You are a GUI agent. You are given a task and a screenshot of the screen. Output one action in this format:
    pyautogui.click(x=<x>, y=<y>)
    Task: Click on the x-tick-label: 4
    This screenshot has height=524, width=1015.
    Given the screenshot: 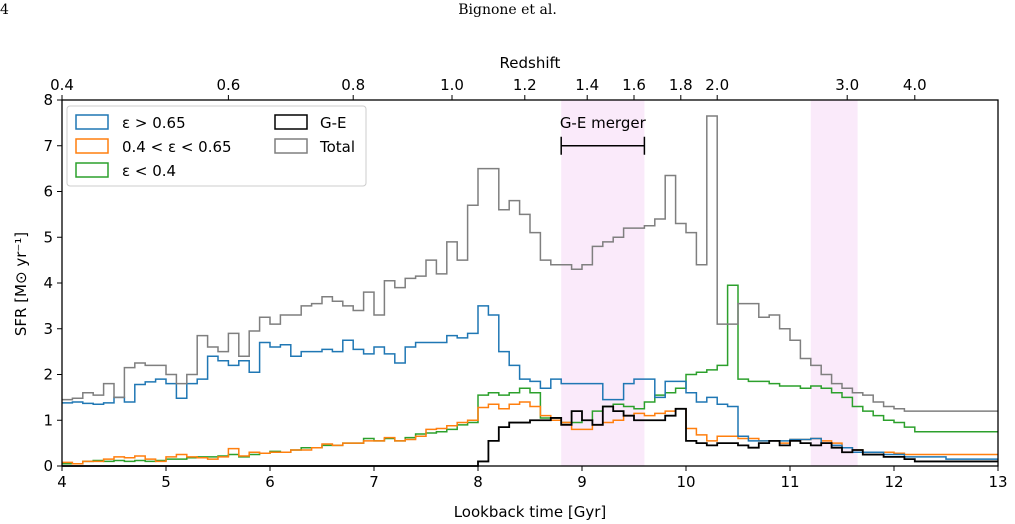 What is the action you would take?
    pyautogui.click(x=62, y=482)
    